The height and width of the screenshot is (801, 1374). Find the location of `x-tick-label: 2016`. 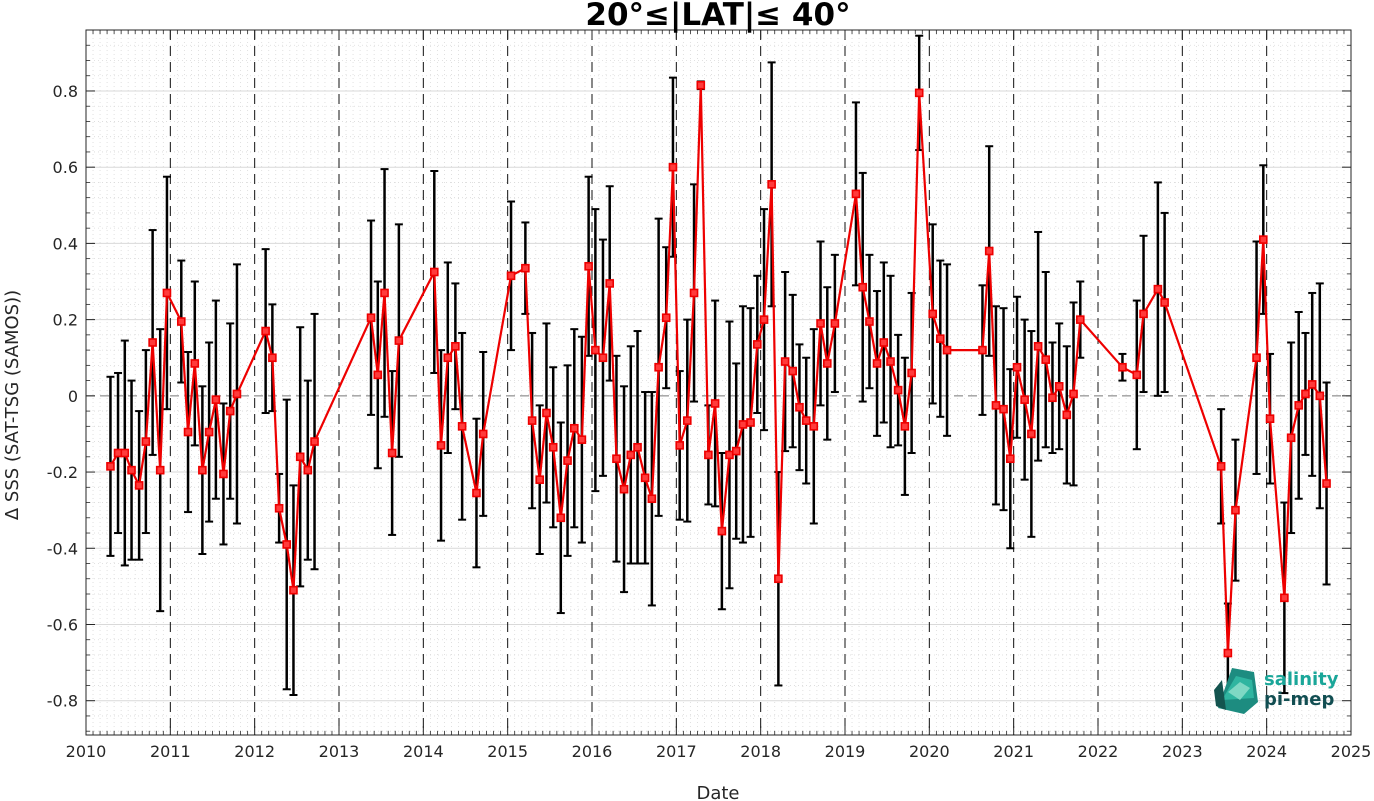

x-tick-label: 2016 is located at coordinates (592, 751).